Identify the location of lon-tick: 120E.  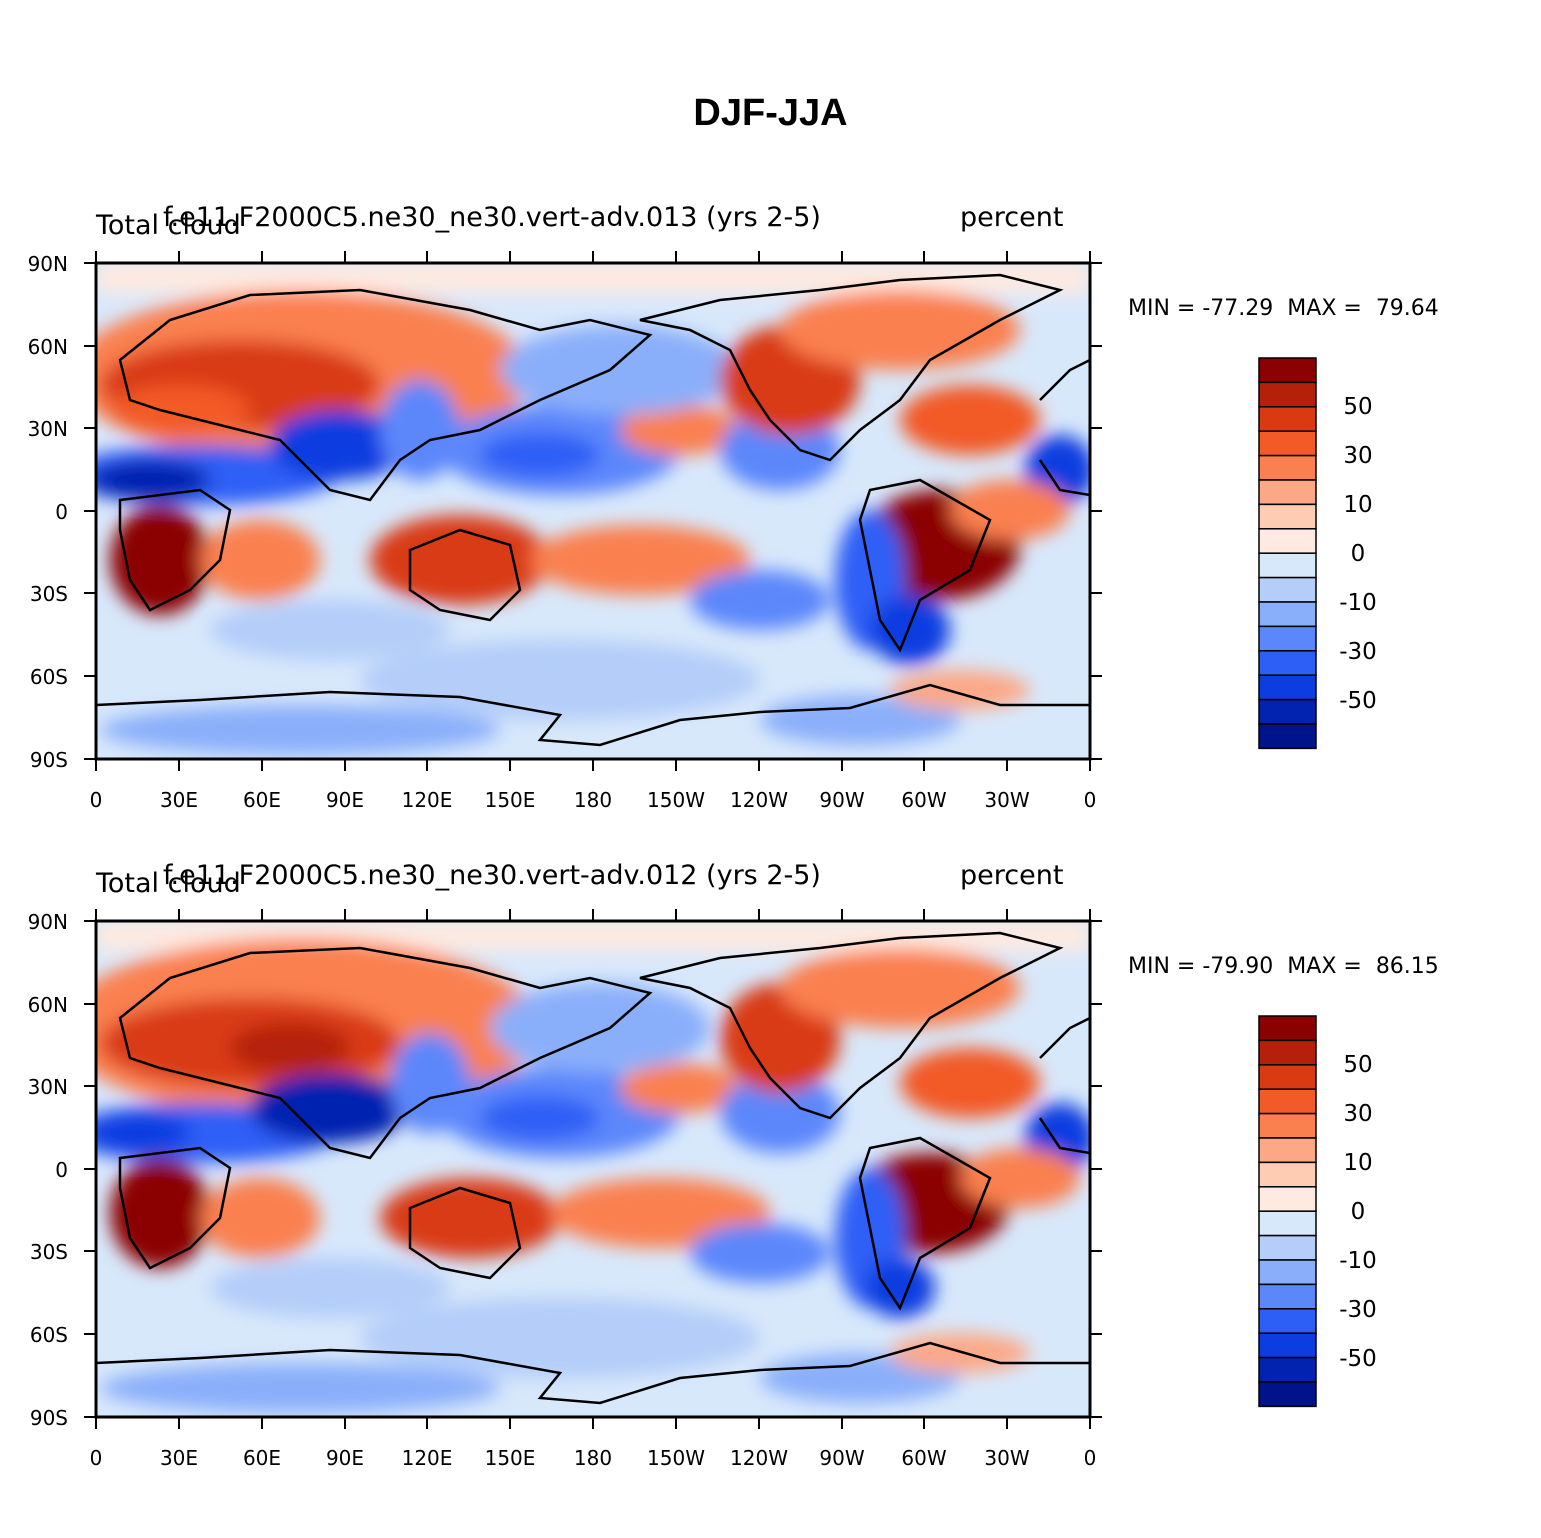
(427, 1458).